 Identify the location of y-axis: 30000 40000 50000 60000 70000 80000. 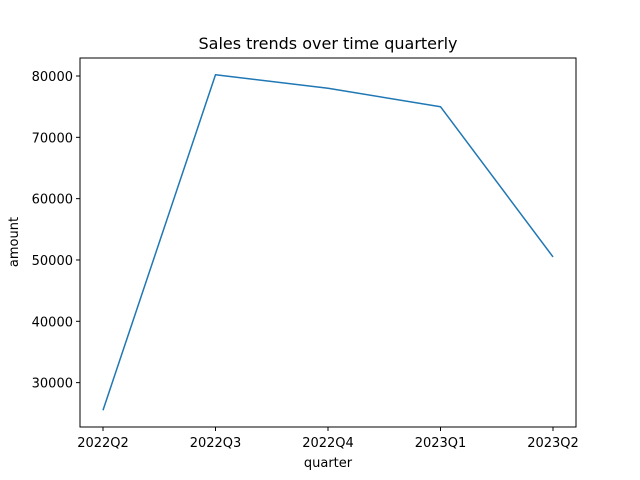
(56, 231).